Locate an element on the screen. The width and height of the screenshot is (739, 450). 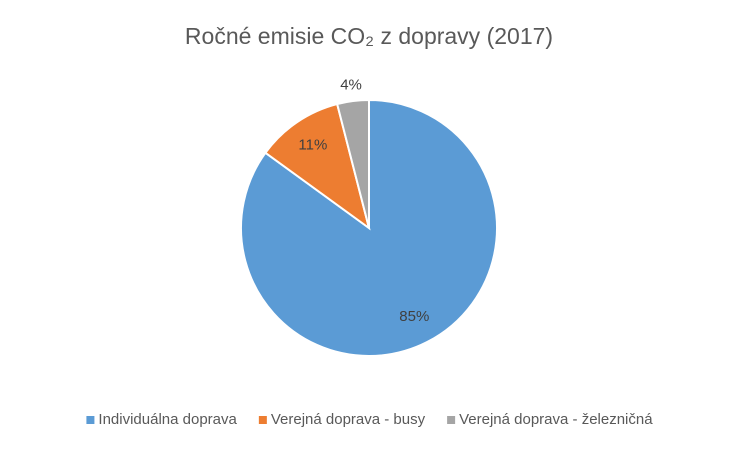
data-label: 85% is located at coordinates (414, 316).